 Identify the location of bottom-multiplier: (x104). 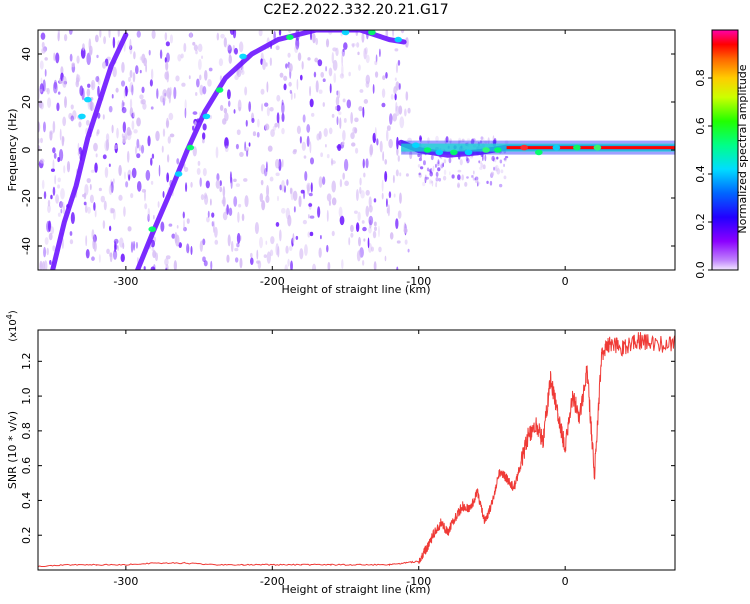
(12, 326).